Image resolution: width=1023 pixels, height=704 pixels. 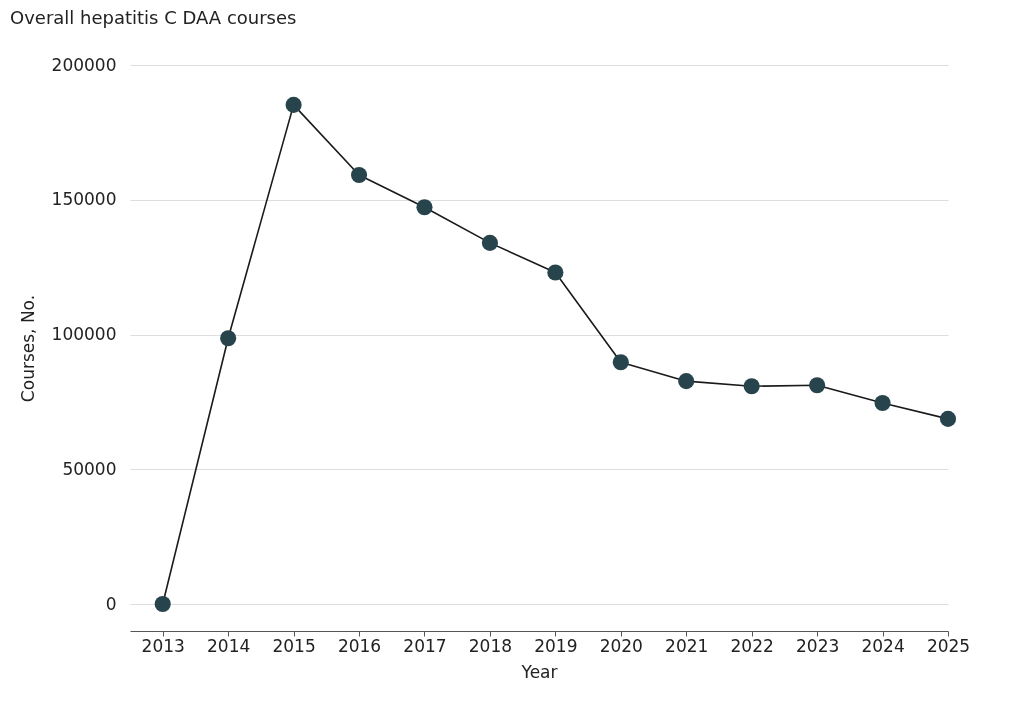 I want to click on x-tick-label: 2023, so click(x=817, y=645).